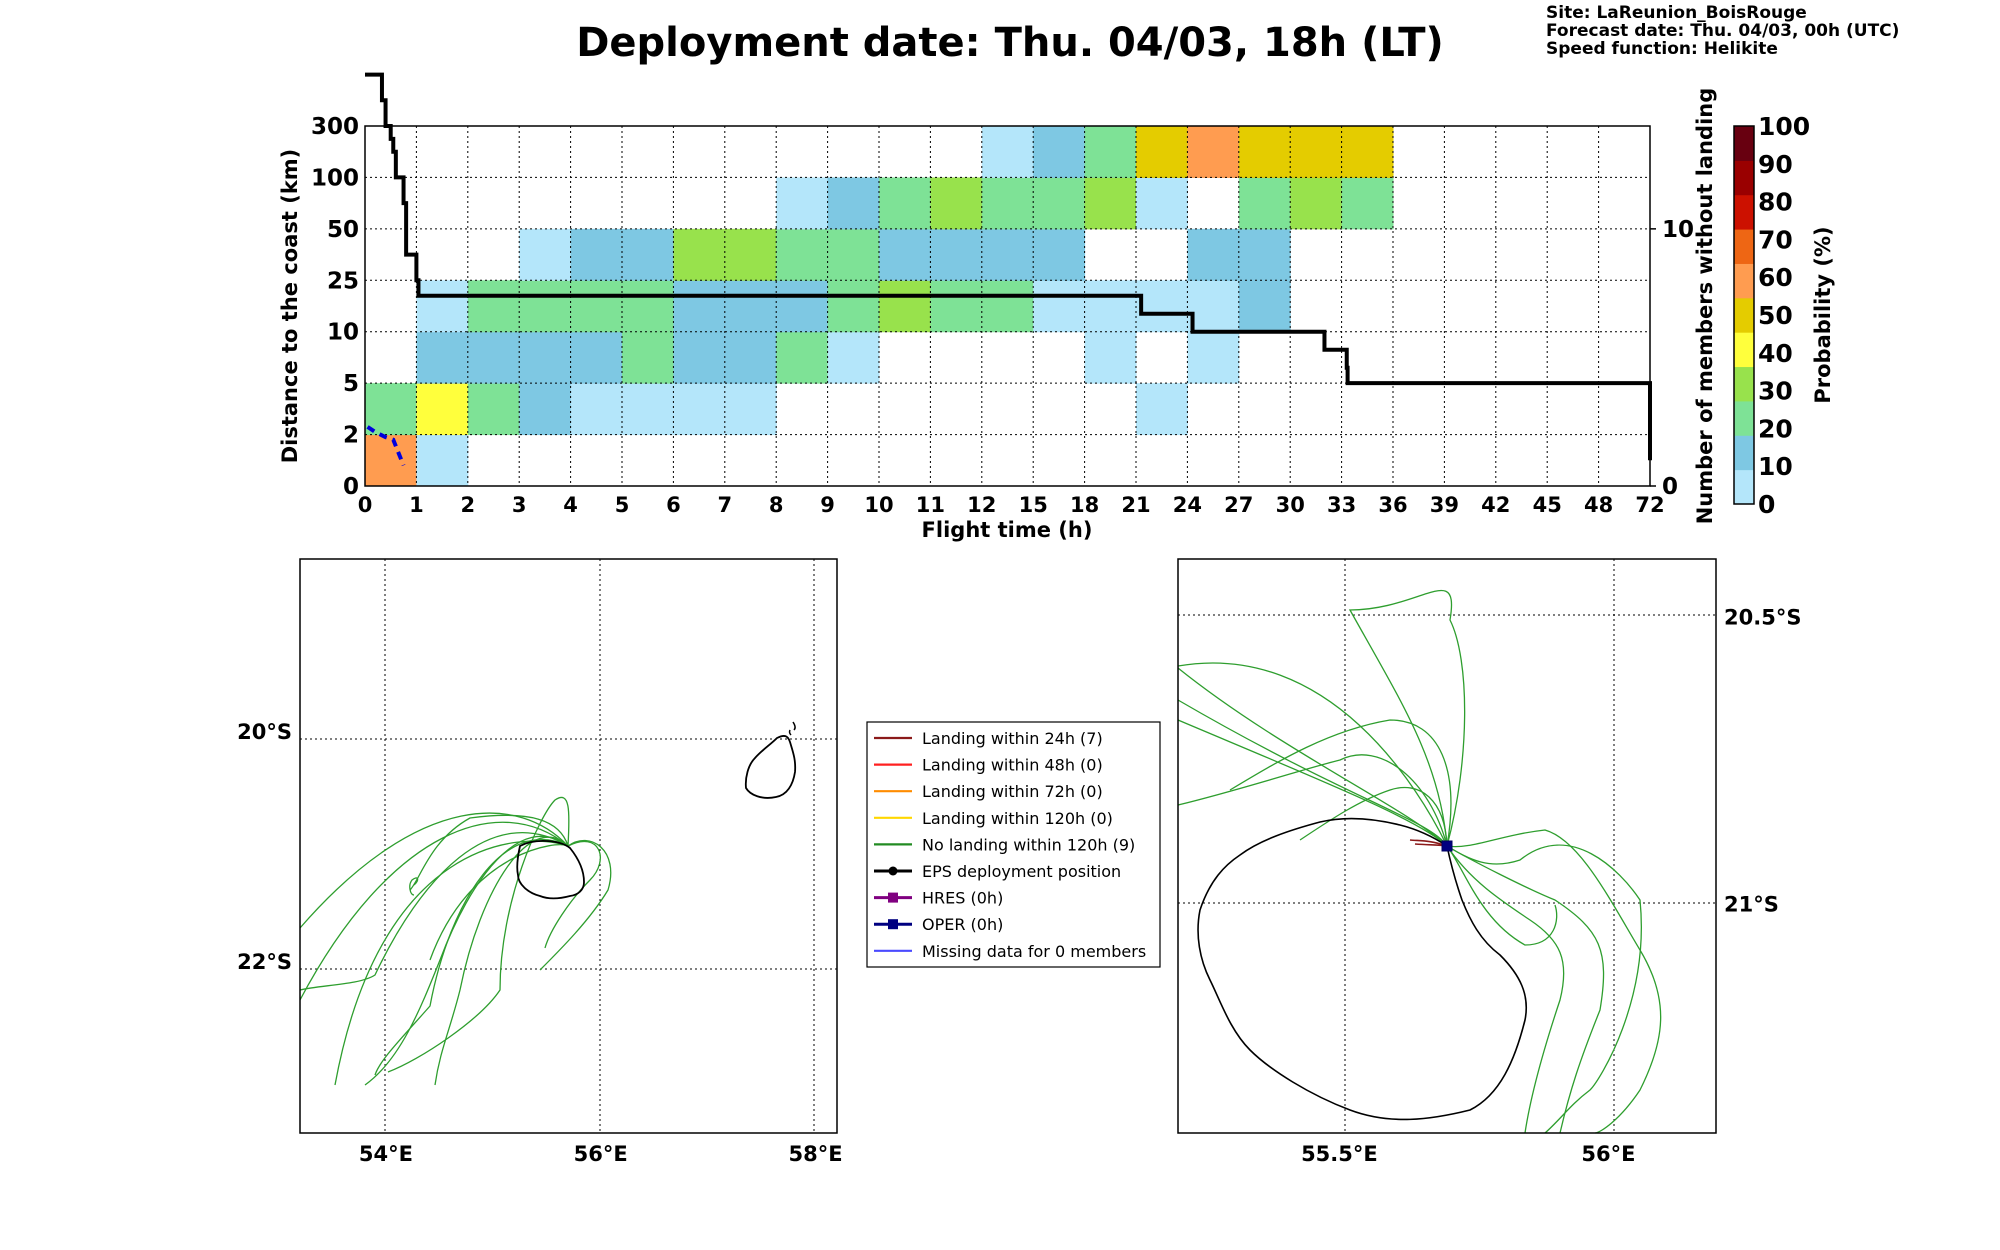 This screenshot has width=2000, height=1250. I want to click on colorbar-tick-labels: 0 10 20 30 40 50 60 70 80 90 100, so click(1784, 315).